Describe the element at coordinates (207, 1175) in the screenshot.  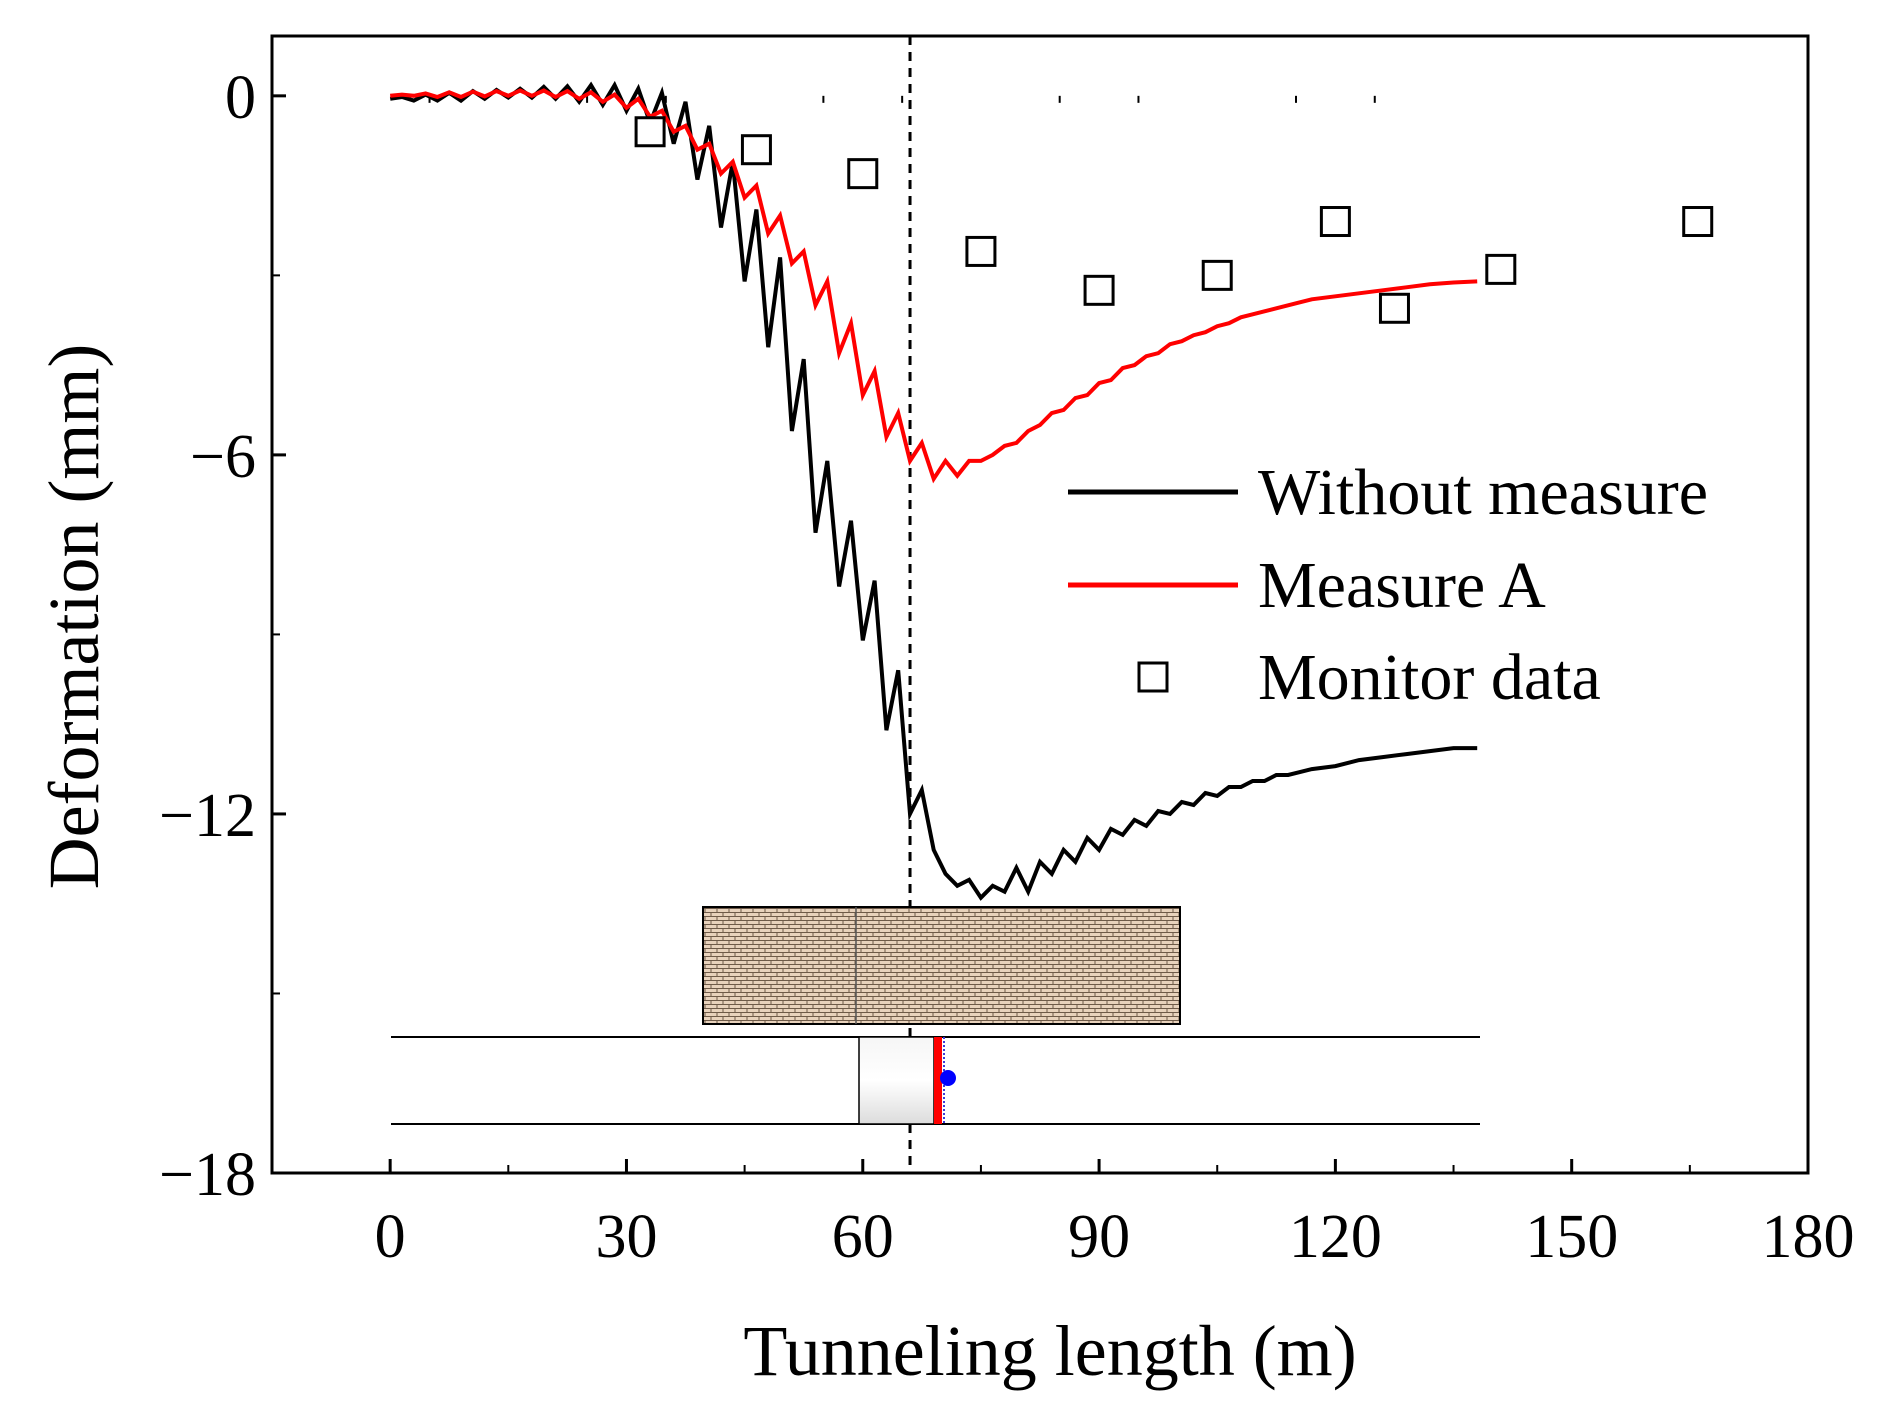
I see `y-tick-label: −18` at that location.